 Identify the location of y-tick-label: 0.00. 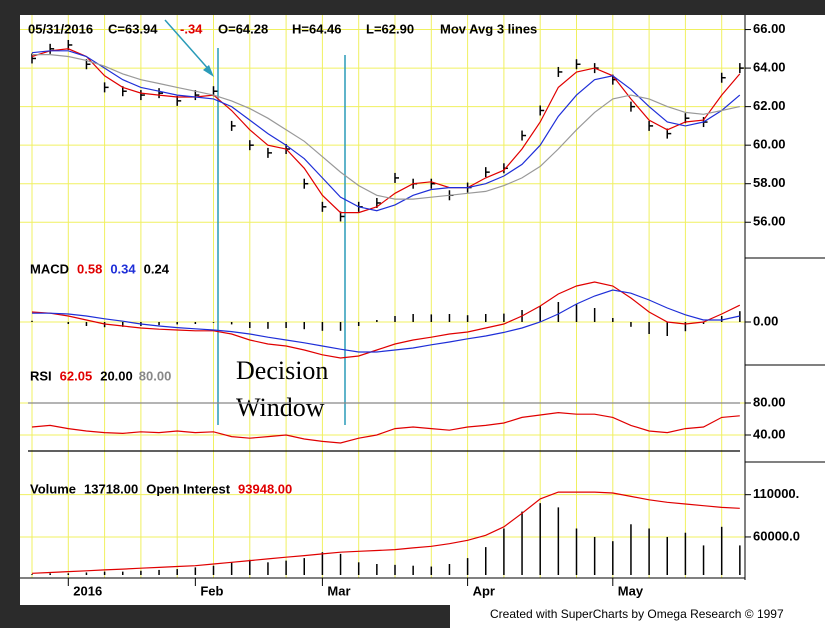
(765, 320).